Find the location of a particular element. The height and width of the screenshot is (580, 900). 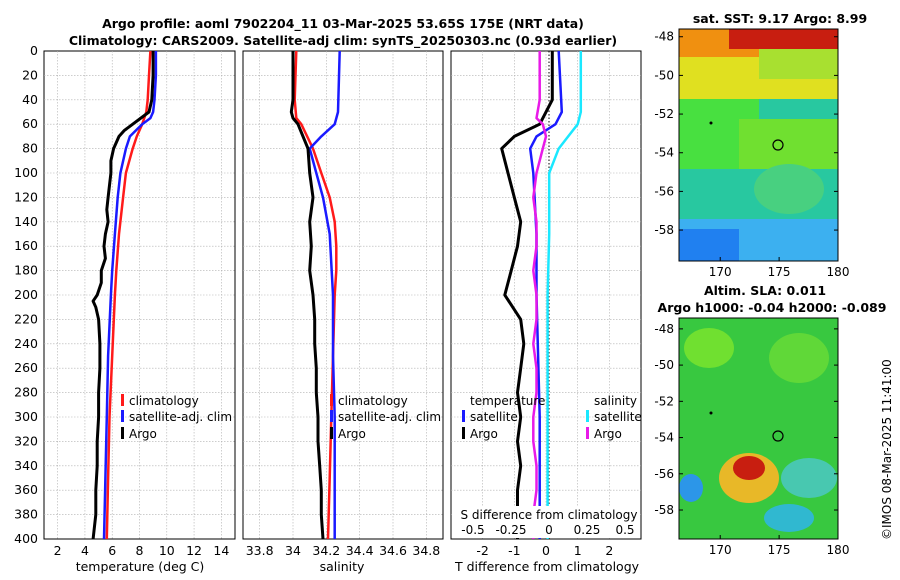

s-tick-label: -0.25 is located at coordinates (510, 530).